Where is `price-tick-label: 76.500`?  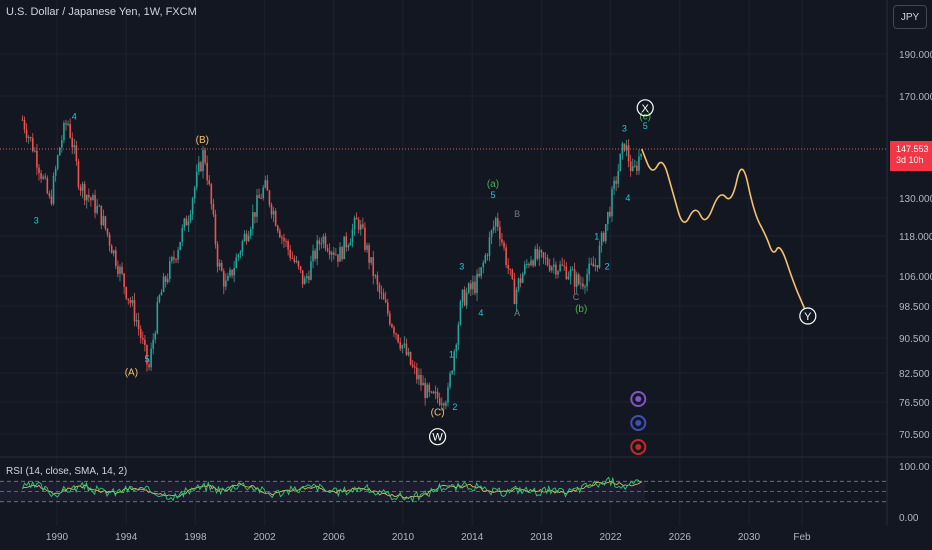
price-tick-label: 76.500 is located at coordinates (914, 403).